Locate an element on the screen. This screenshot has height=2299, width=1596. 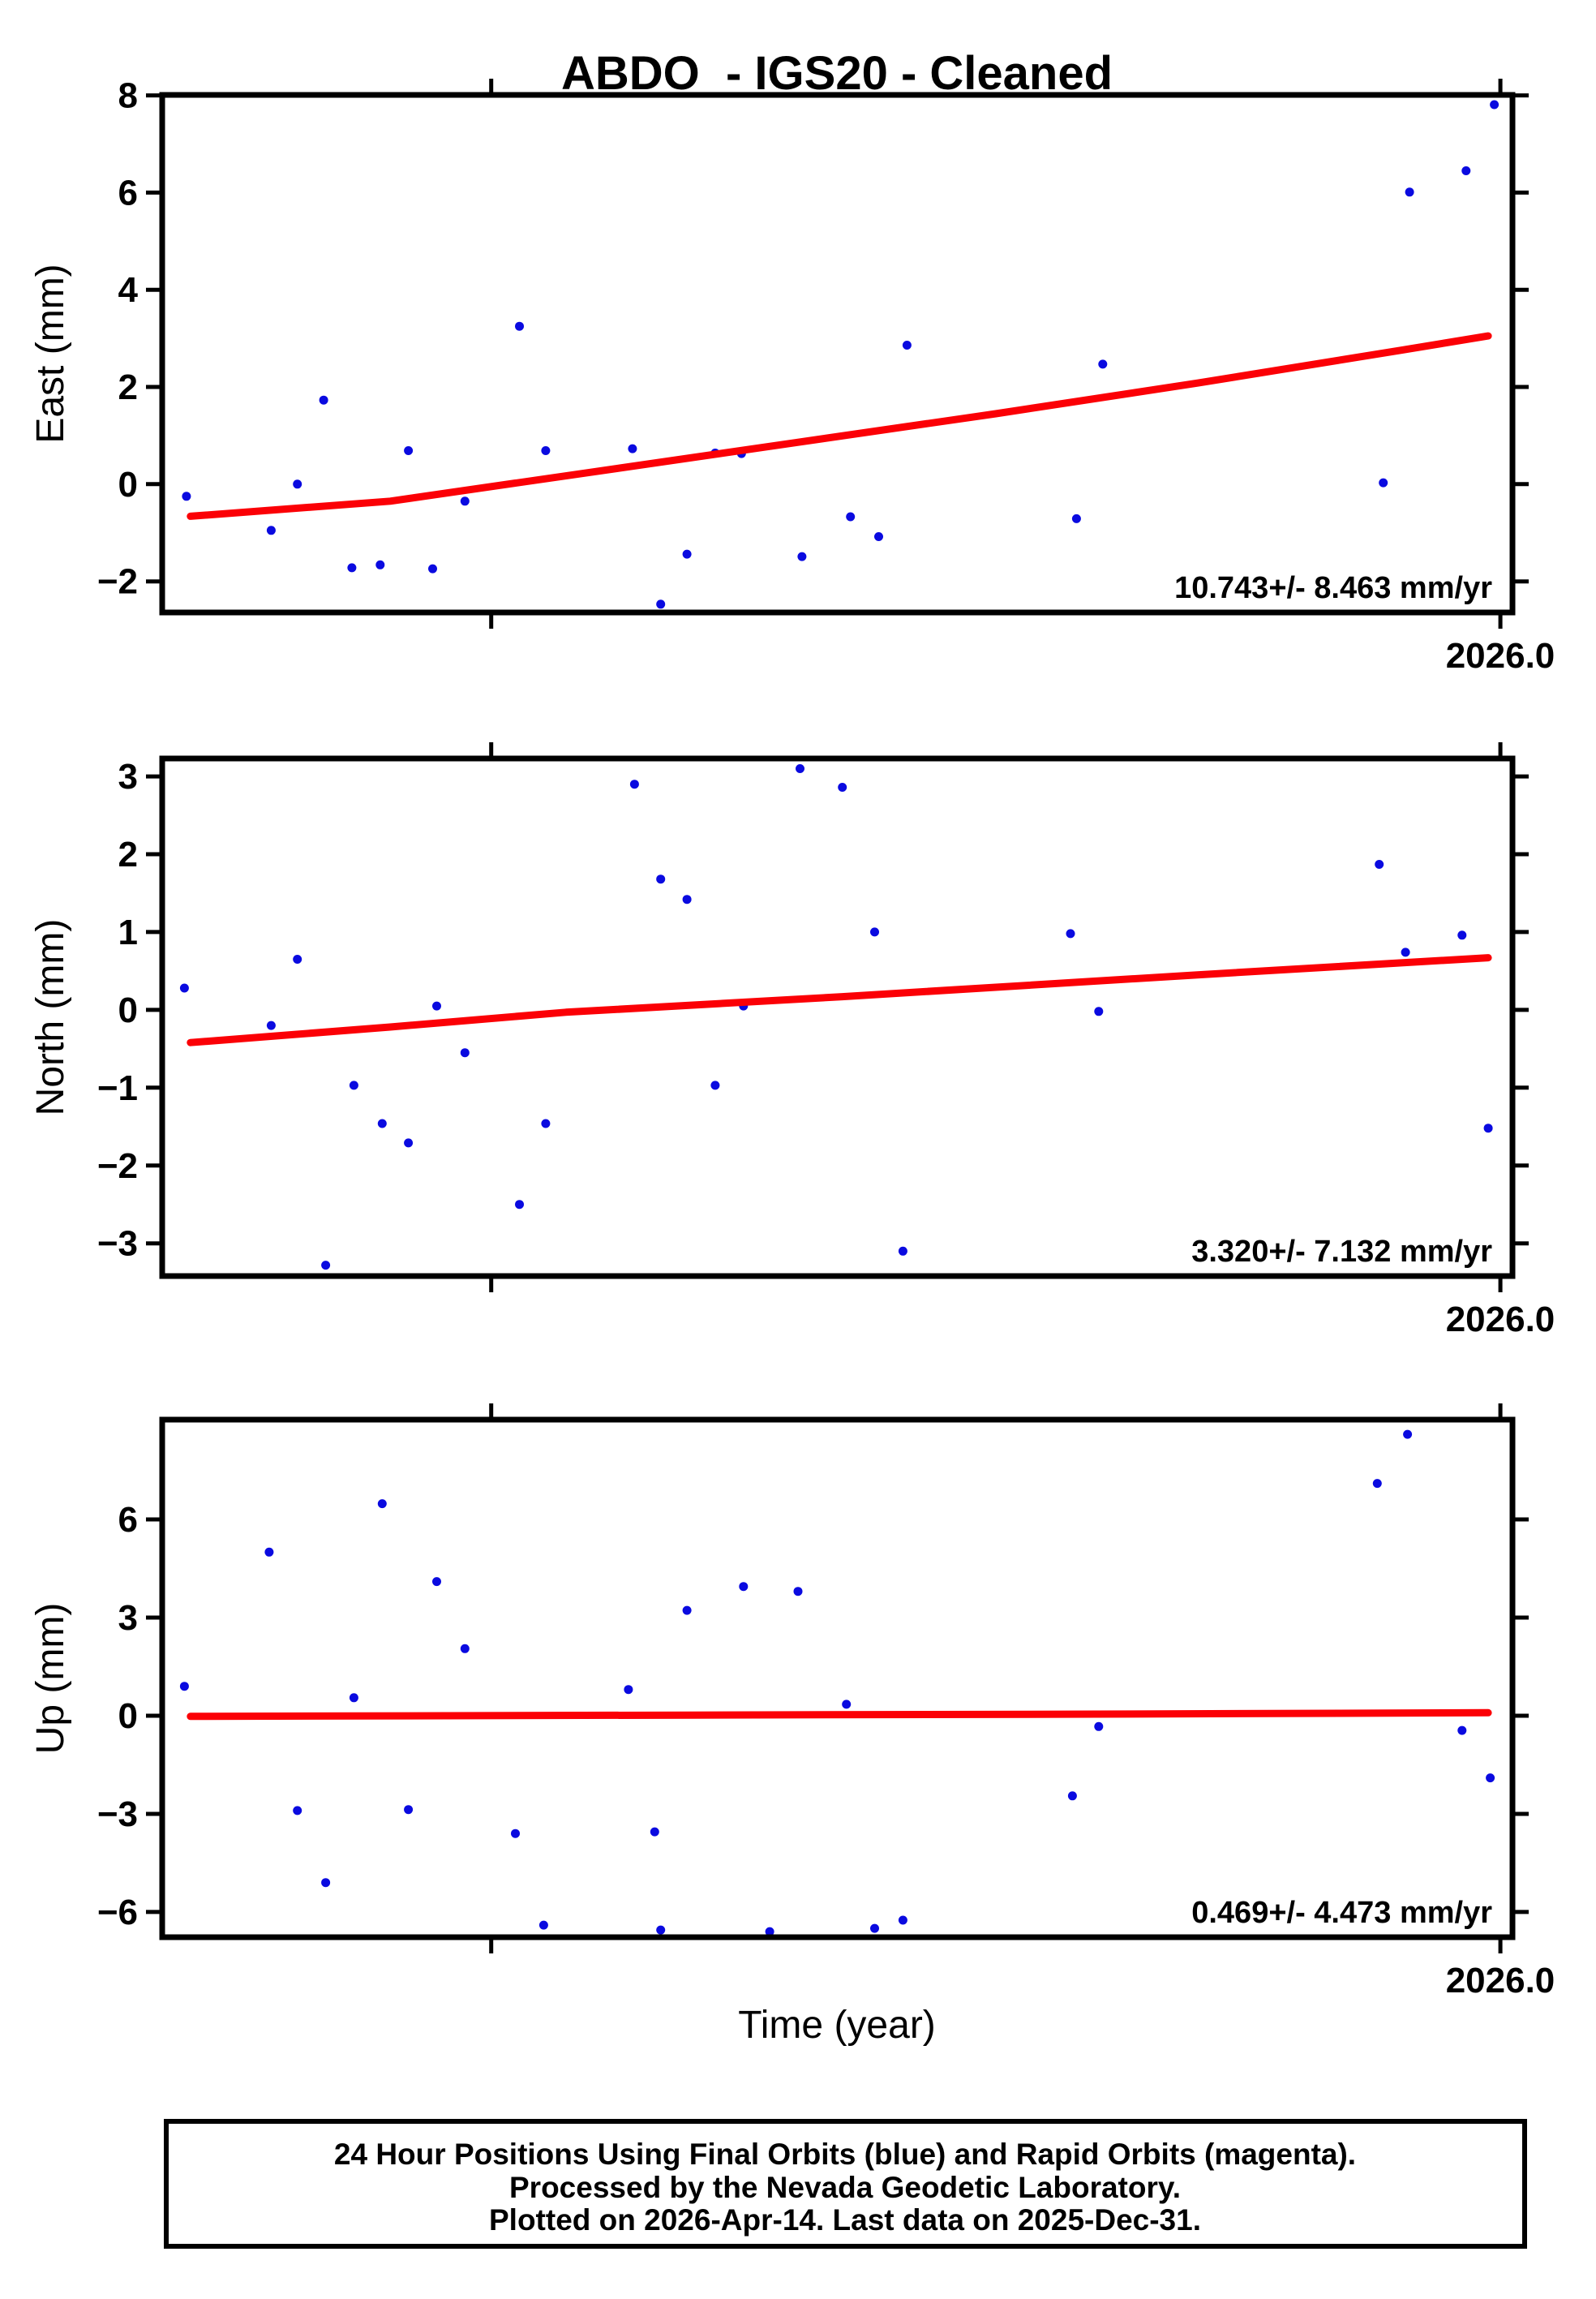
up-y-tick-label: 6 is located at coordinates (128, 1520).